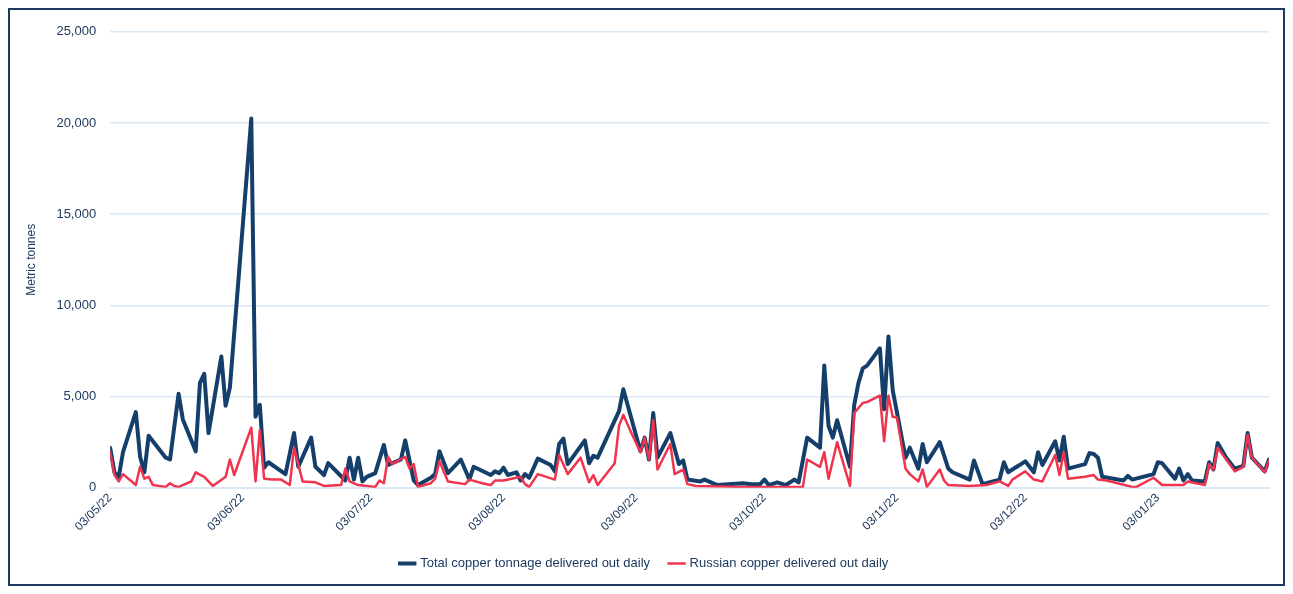 The image size is (1293, 594). What do you see at coordinates (76, 304) in the screenshot?
I see `y-tick-label: 10,000` at bounding box center [76, 304].